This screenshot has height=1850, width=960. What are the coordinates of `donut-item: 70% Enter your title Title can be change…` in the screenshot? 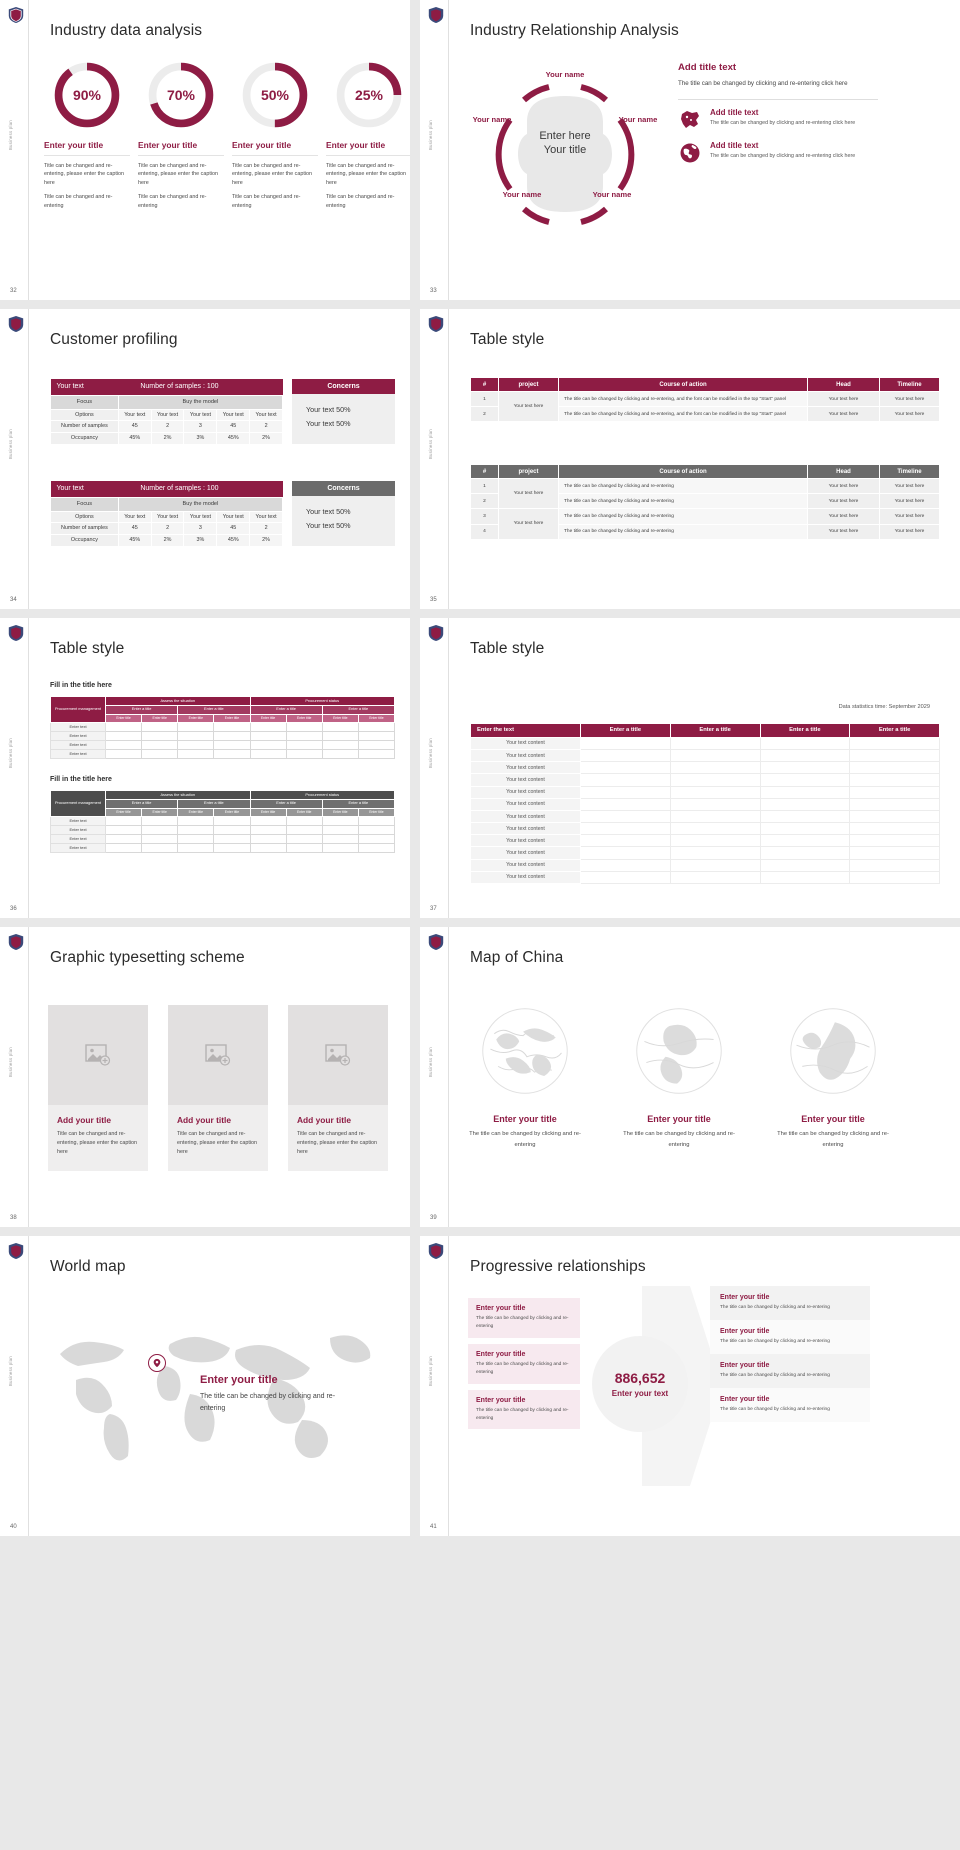 It's located at (181, 139).